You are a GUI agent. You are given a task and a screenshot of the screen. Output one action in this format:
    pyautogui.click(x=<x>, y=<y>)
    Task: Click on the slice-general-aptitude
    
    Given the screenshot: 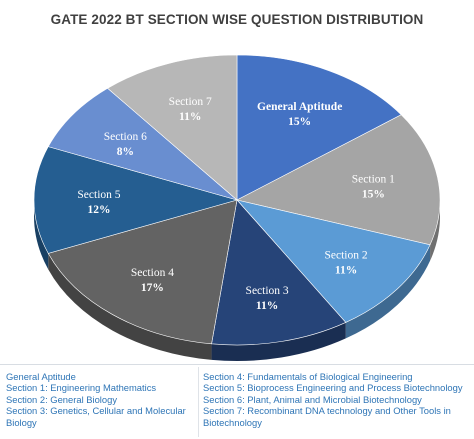 What is the action you would take?
    pyautogui.click(x=319, y=127)
    